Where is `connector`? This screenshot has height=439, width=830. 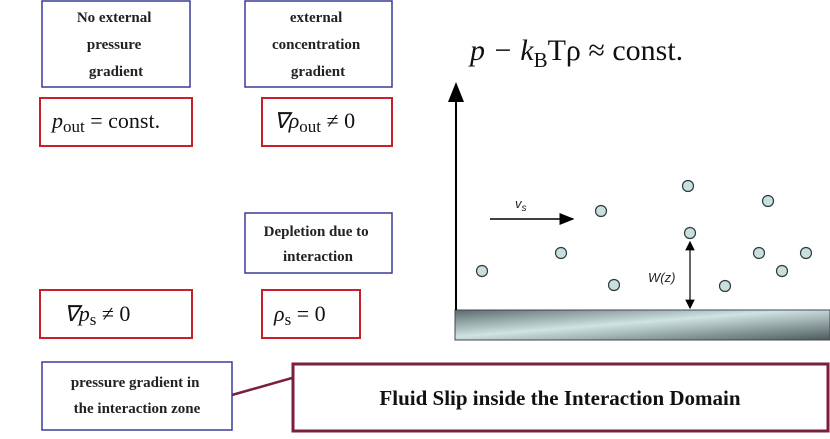
connector is located at coordinates (262, 386).